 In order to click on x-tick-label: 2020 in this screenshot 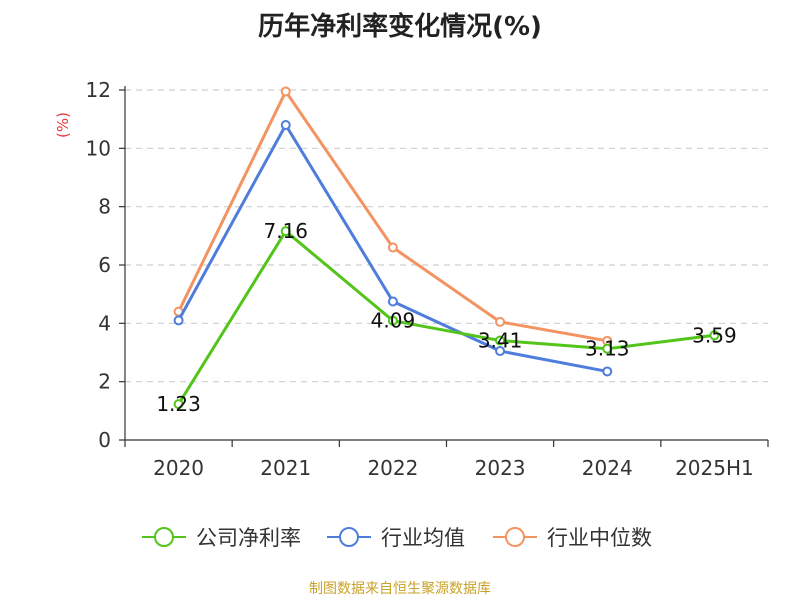, I will do `click(178, 468)`.